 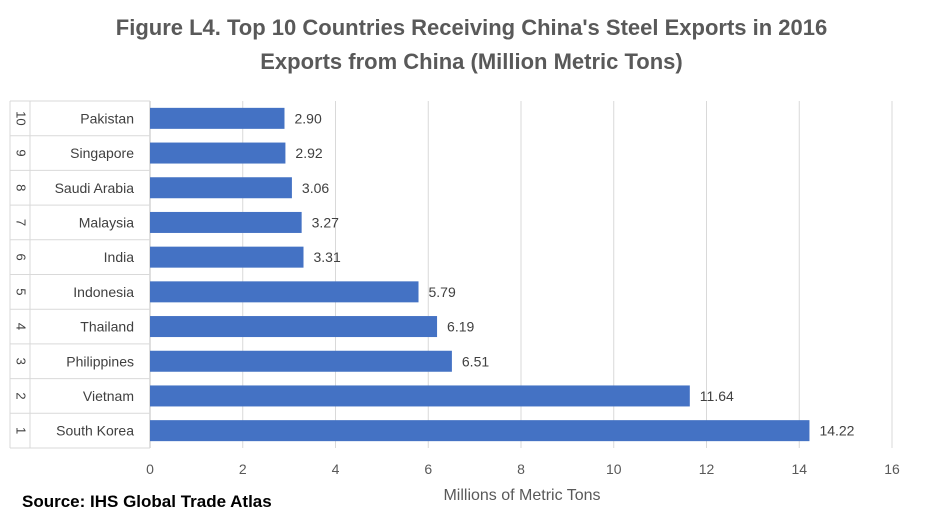 What do you see at coordinates (106, 222) in the screenshot?
I see `category-label: Malaysia` at bounding box center [106, 222].